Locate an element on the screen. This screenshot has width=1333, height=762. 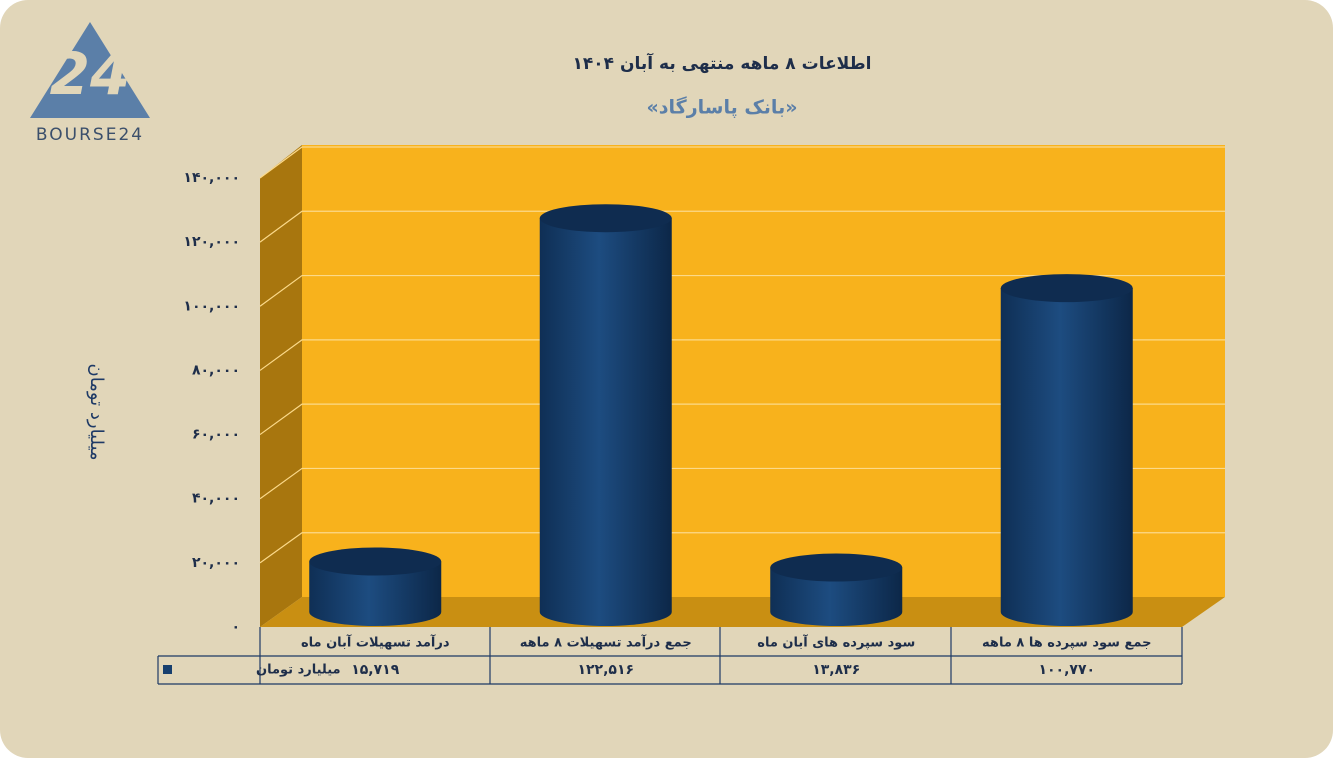
logo: 24 BOURSE24 is located at coordinates (90, 83).